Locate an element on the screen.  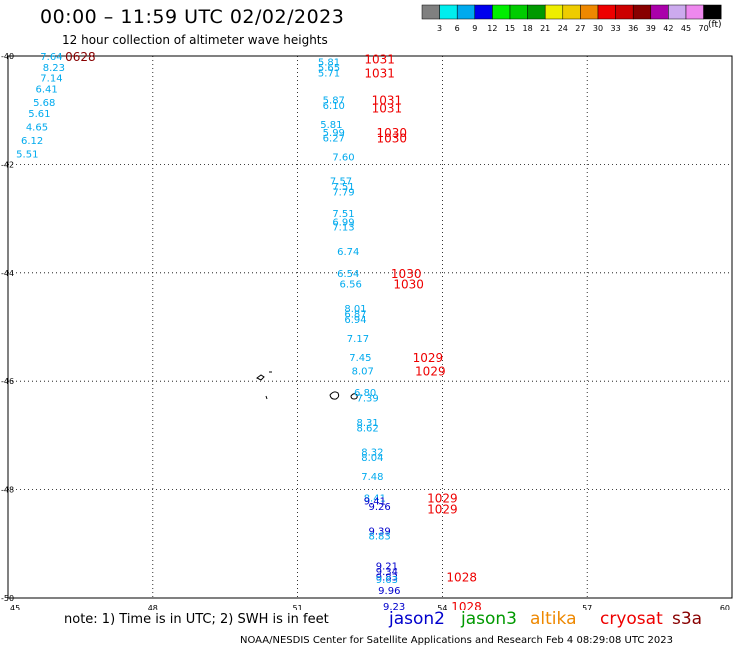
y-tick-label: -46 is located at coordinates (7, 381).